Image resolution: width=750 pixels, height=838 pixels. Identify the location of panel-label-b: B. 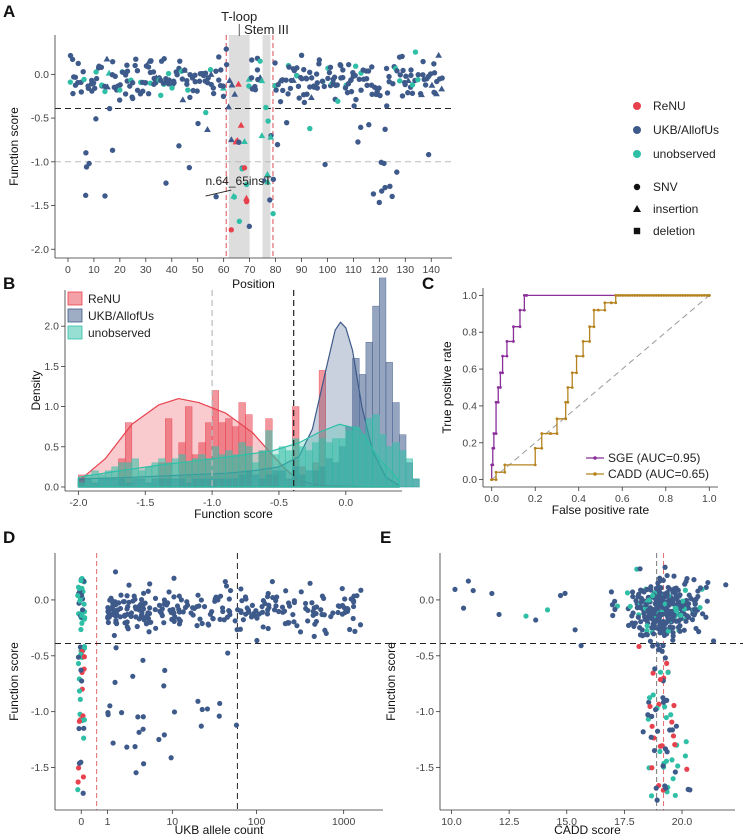
(9, 283).